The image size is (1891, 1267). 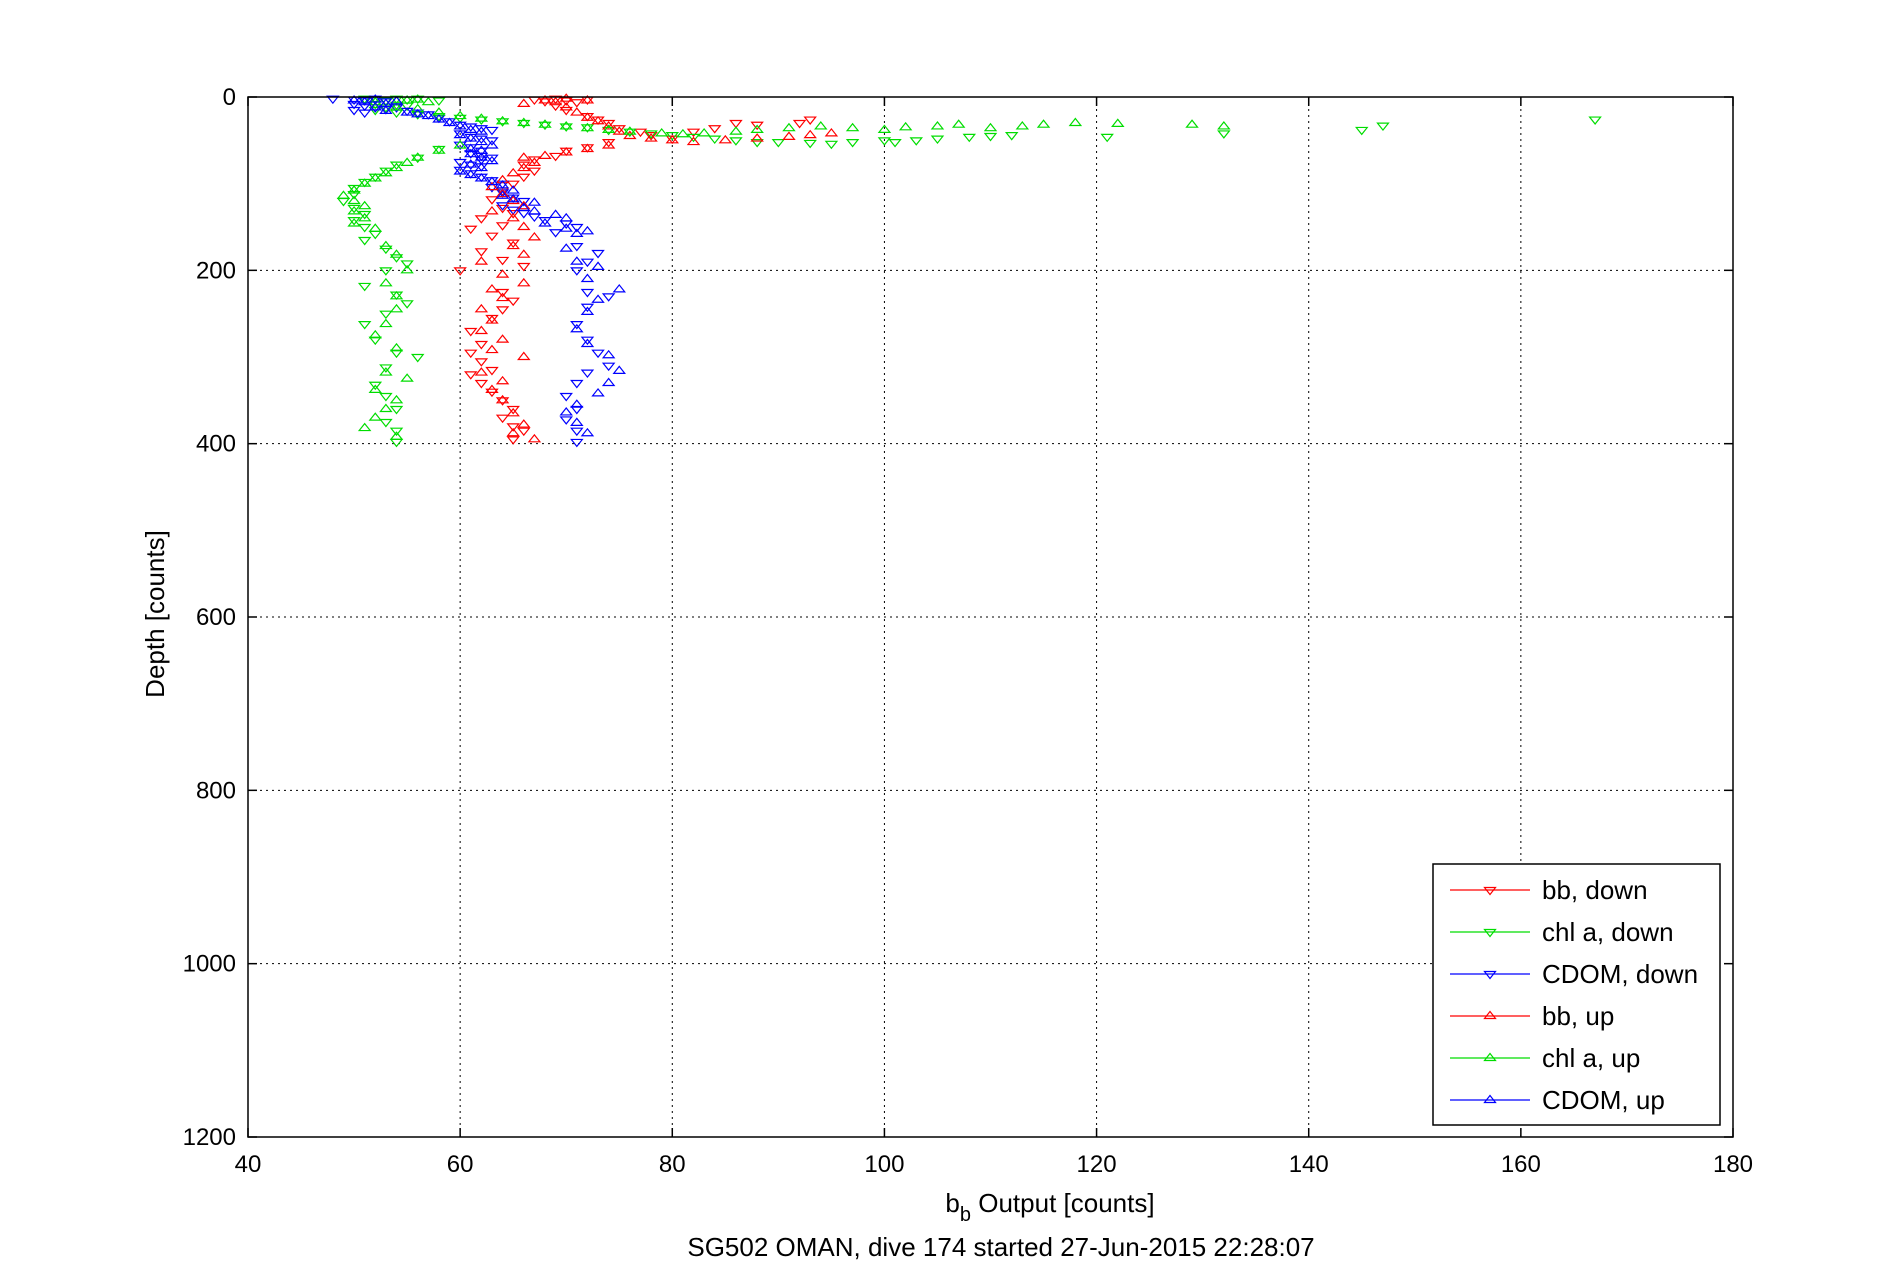 I want to click on x-tick-label: 60, so click(x=460, y=1164).